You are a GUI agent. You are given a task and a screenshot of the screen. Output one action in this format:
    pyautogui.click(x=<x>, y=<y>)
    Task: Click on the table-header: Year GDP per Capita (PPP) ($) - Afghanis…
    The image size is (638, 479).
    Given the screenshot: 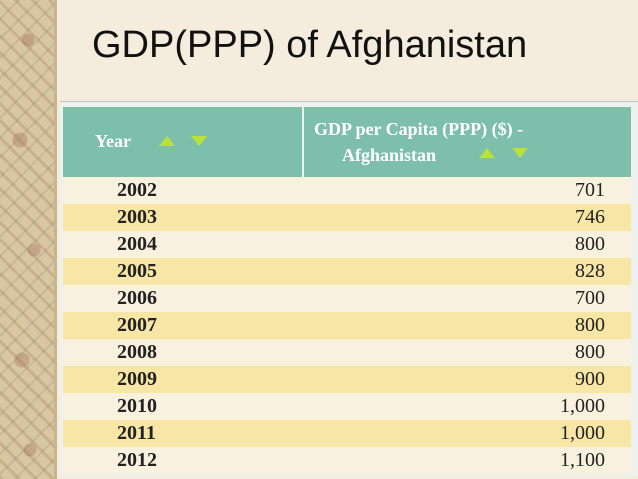 What is the action you would take?
    pyautogui.click(x=347, y=142)
    